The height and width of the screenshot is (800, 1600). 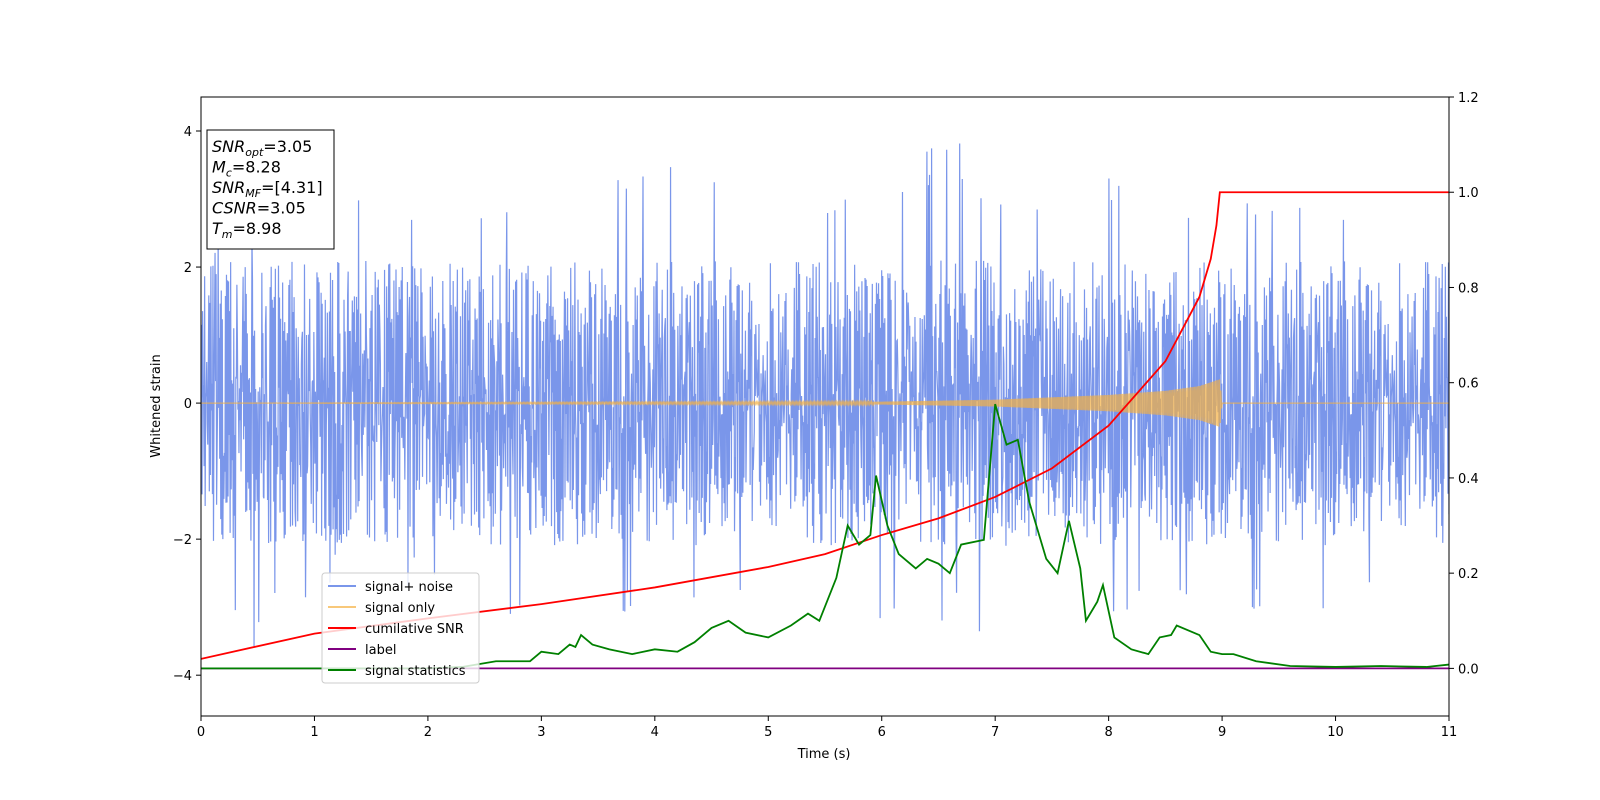 What do you see at coordinates (1449, 732) in the screenshot?
I see `x-tick-label: 11` at bounding box center [1449, 732].